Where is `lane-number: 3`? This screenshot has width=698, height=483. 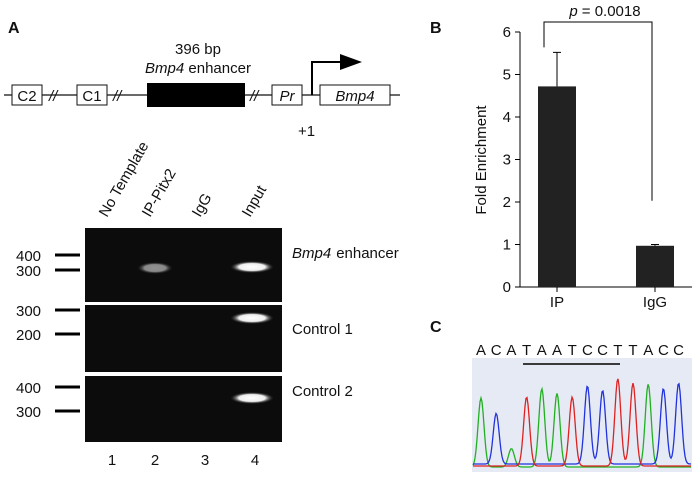
lane-number: 3 is located at coordinates (205, 460).